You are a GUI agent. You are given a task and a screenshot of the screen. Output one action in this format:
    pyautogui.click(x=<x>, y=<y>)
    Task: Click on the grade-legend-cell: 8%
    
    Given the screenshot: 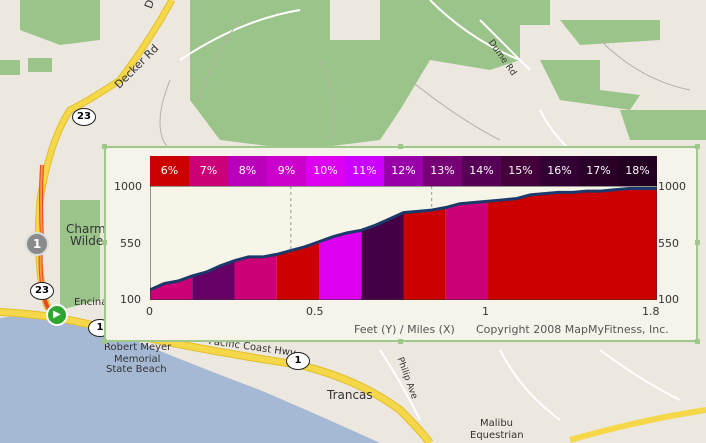 What is the action you would take?
    pyautogui.click(x=247, y=171)
    